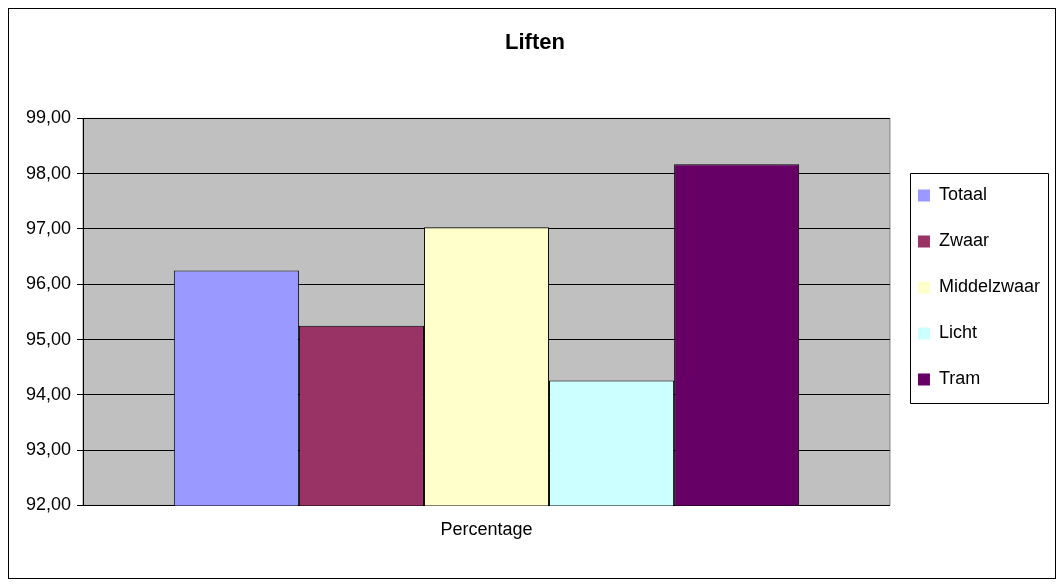  What do you see at coordinates (963, 194) in the screenshot?
I see `legend-label: Totaal` at bounding box center [963, 194].